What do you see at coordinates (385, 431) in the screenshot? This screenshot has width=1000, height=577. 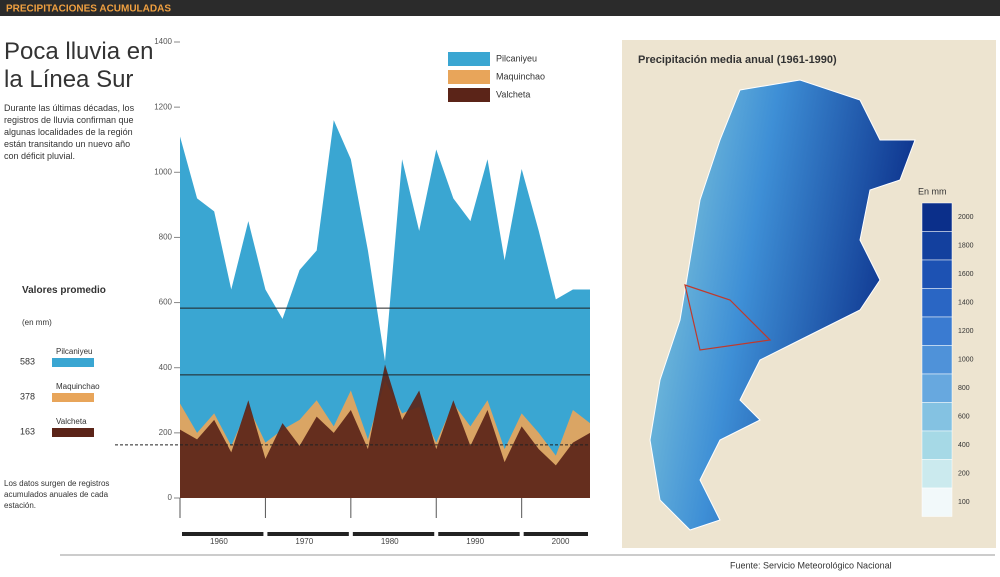 I see `area` at bounding box center [385, 431].